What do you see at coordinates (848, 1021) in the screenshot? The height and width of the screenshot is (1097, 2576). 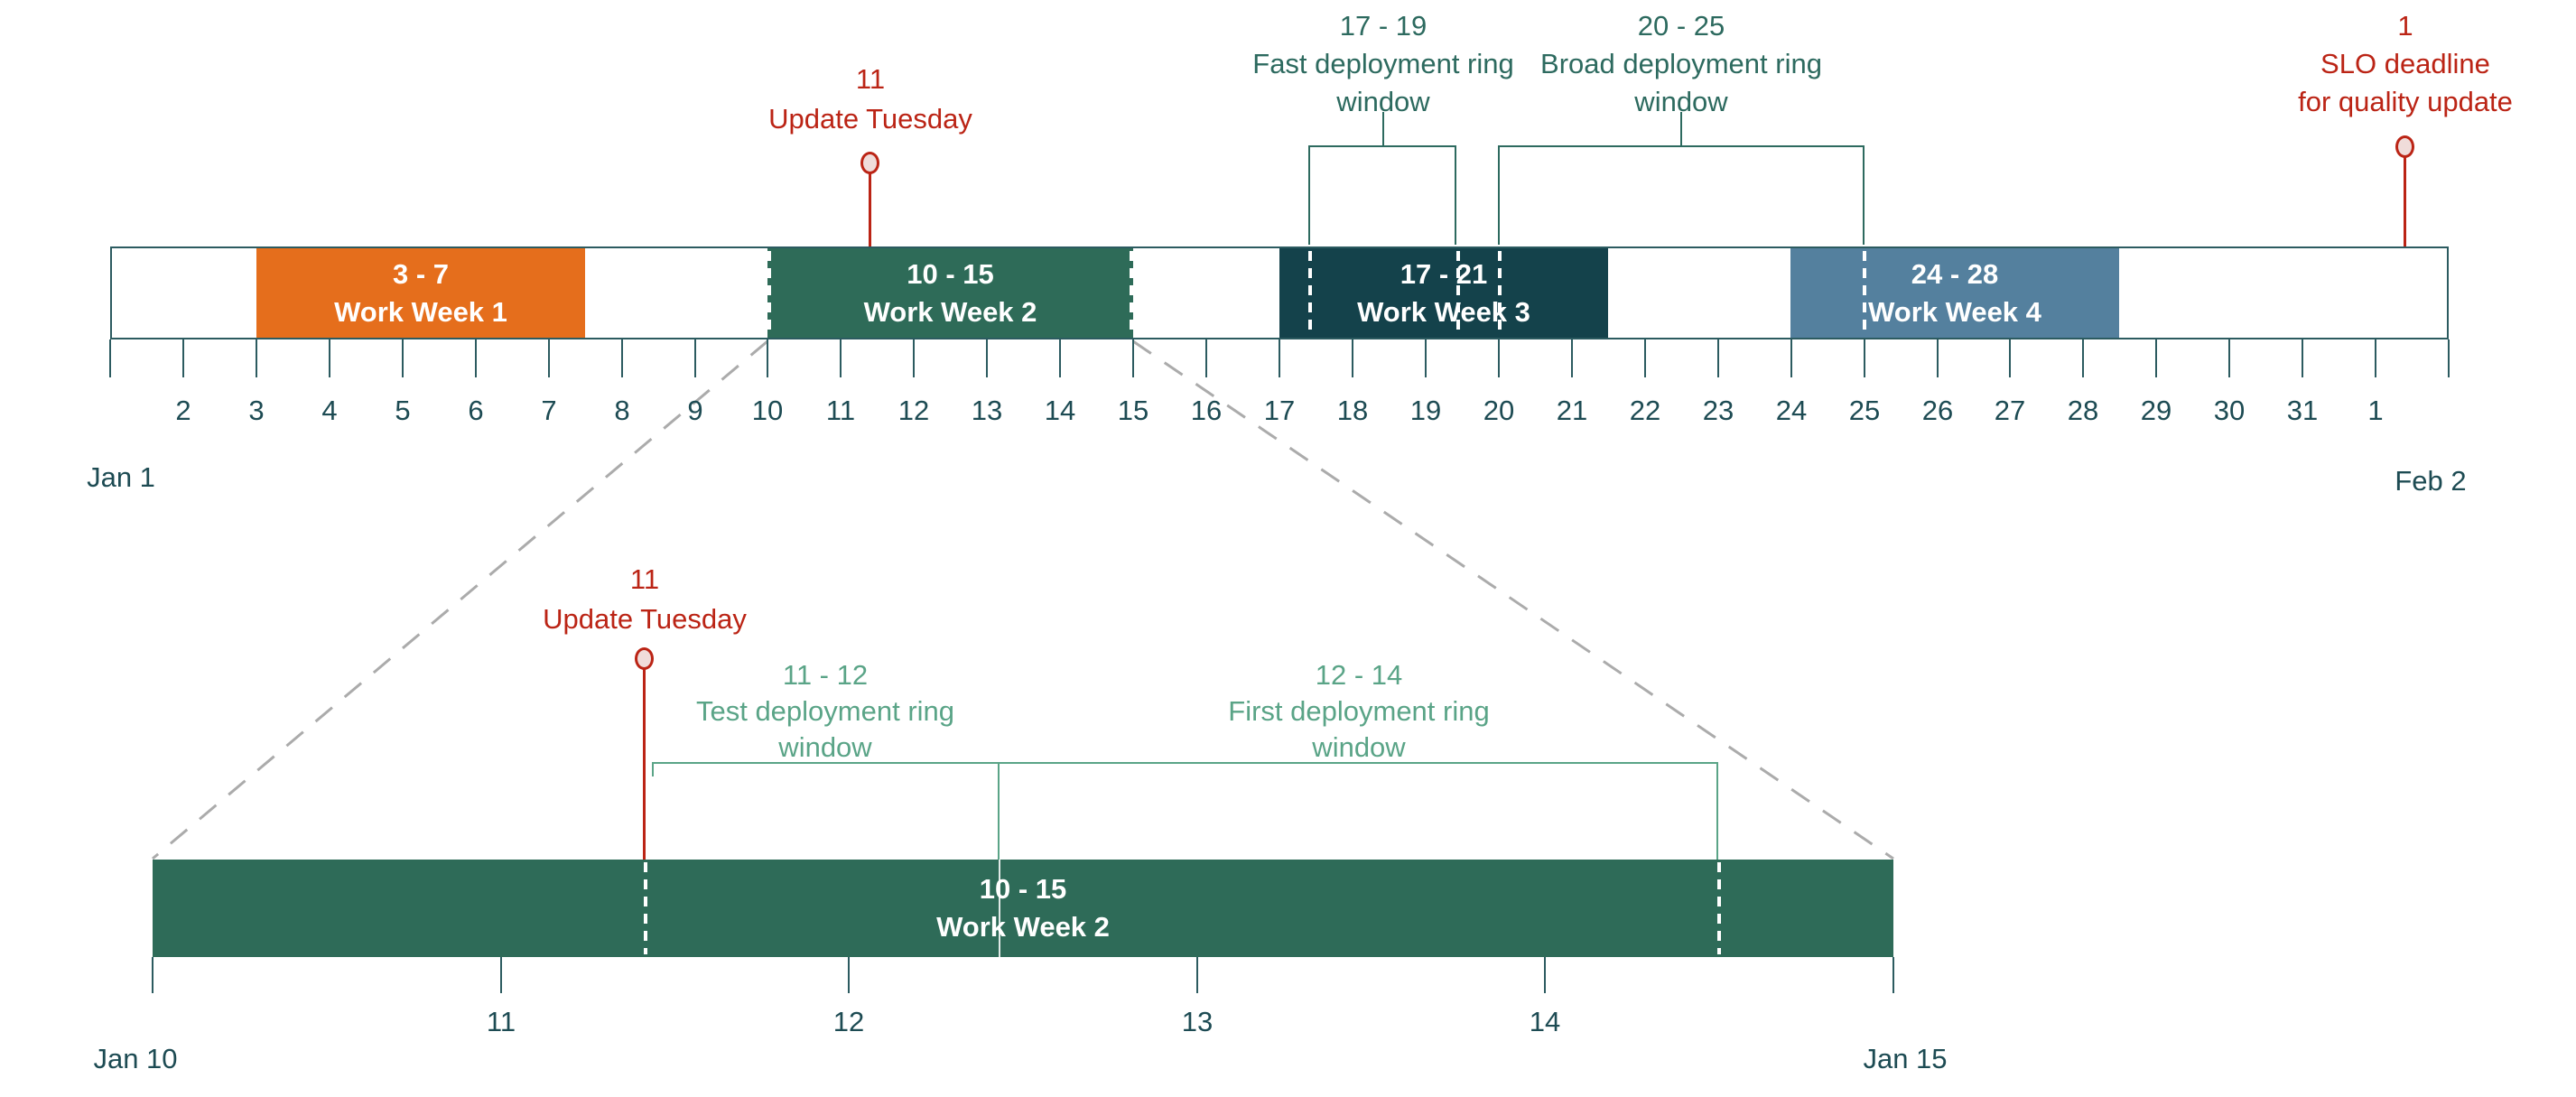 I see `axis-tick-label: 12` at bounding box center [848, 1021].